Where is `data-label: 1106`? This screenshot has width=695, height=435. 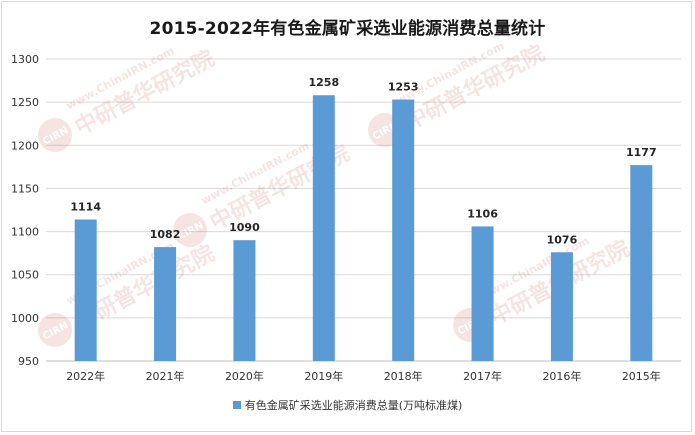 data-label: 1106 is located at coordinates (482, 213).